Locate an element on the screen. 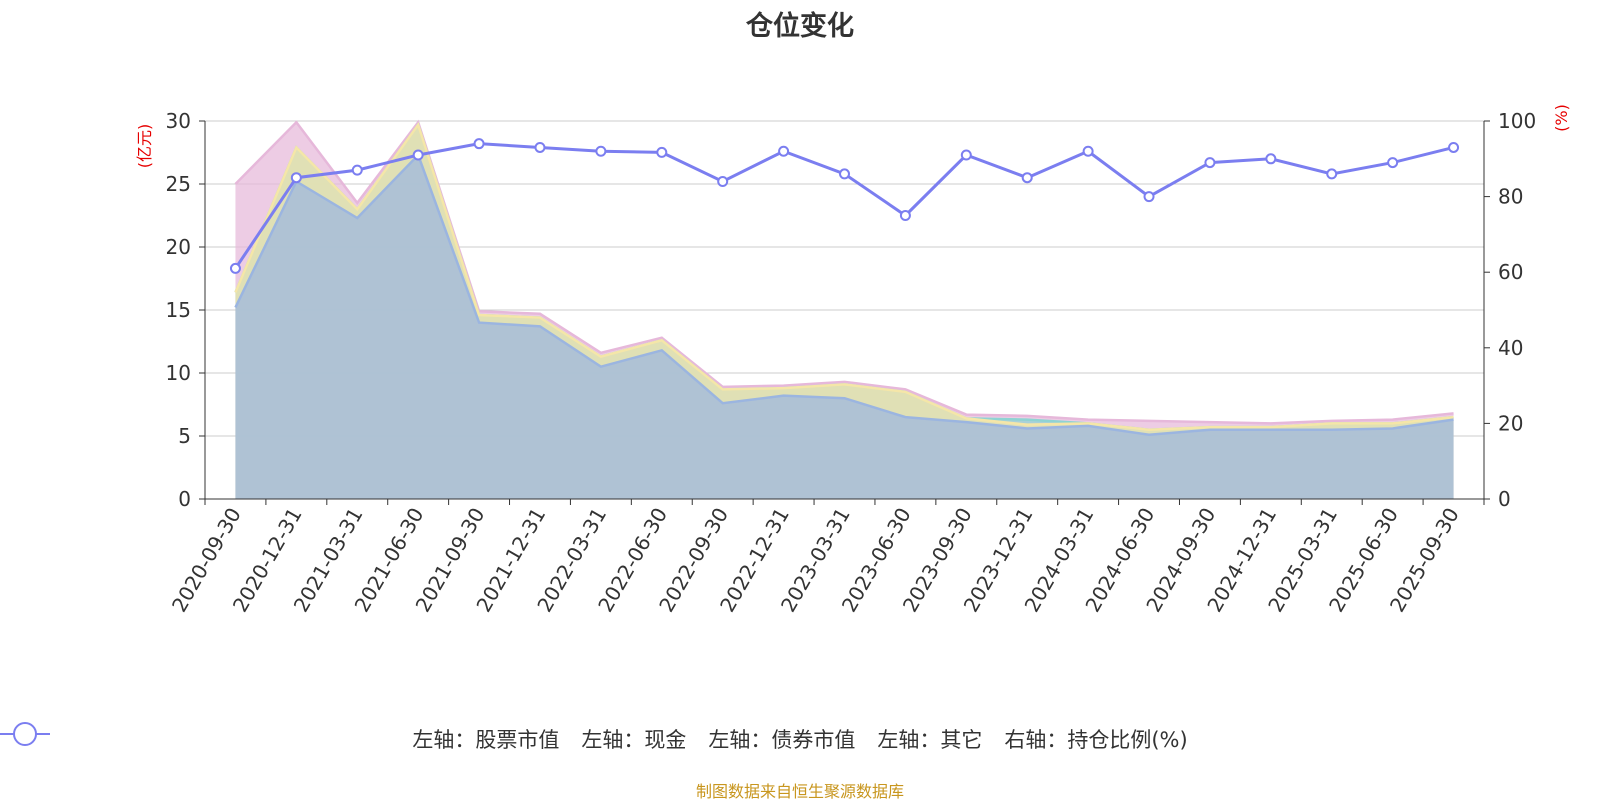 The image size is (1600, 802). legend-item-position-ratio: 右轴：持仓比例(%) is located at coordinates (594, 738).